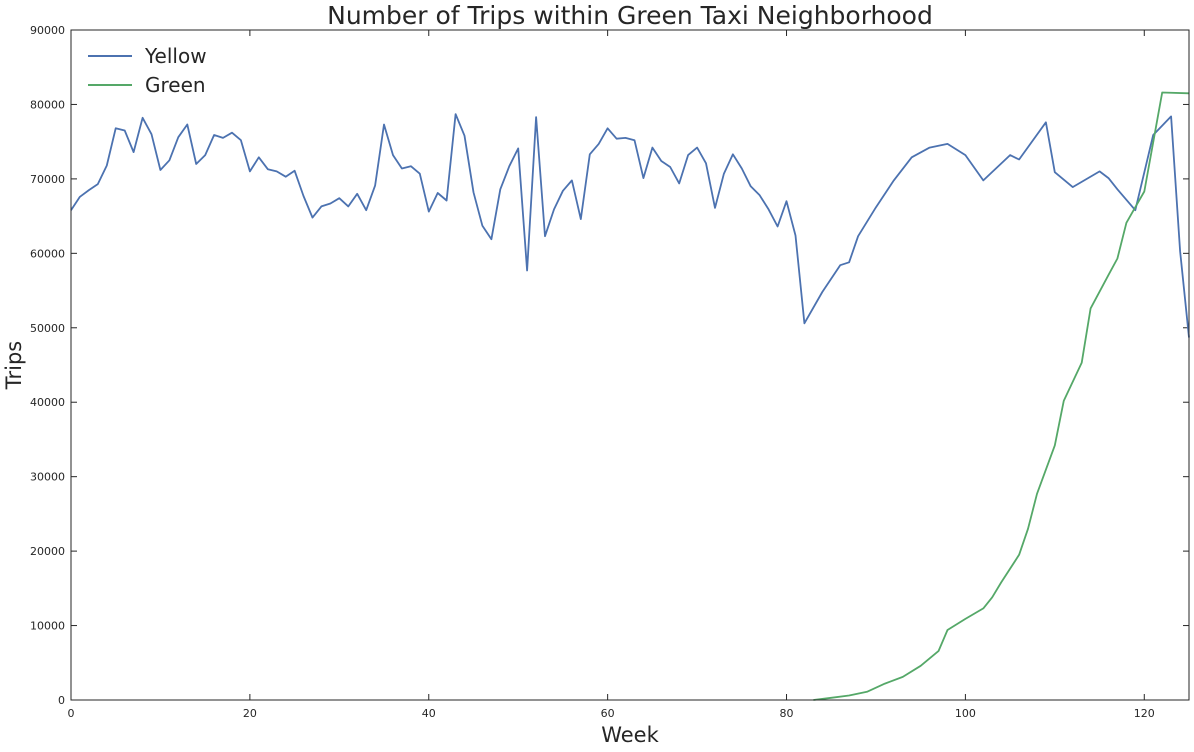 The image size is (1194, 752). I want to click on x-tick-label: 60, so click(608, 713).